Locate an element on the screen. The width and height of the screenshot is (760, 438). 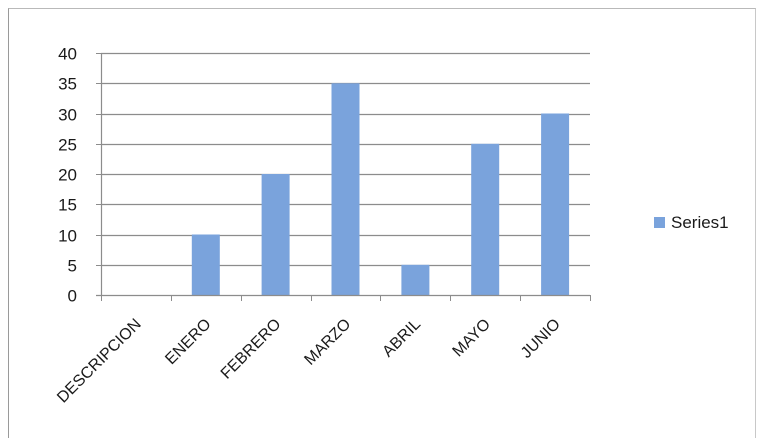
y-tick-label: 5 is located at coordinates (72, 266).